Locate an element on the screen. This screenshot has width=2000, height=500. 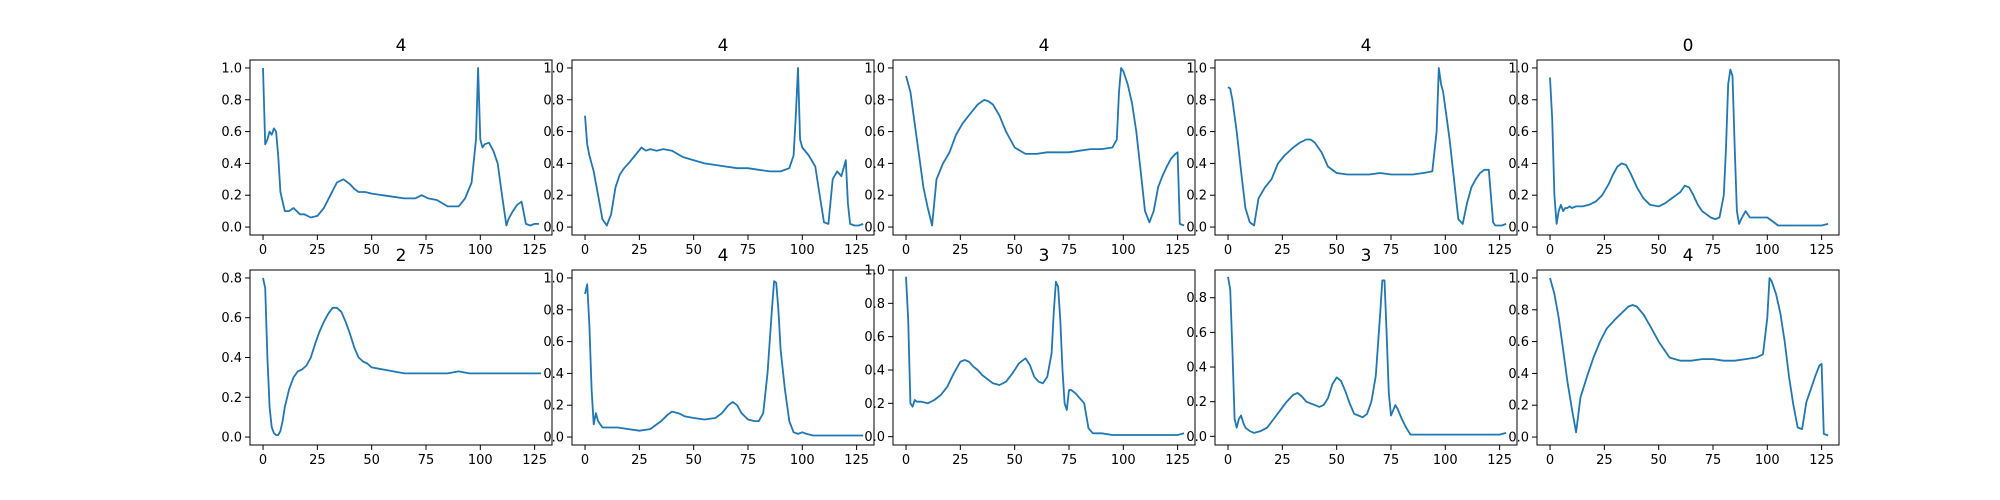
subplot-8: 3 0 25 50 75 100 125 0.0 0.2 0.4 0.6 0.8 1.0 is located at coordinates (1030, 357).